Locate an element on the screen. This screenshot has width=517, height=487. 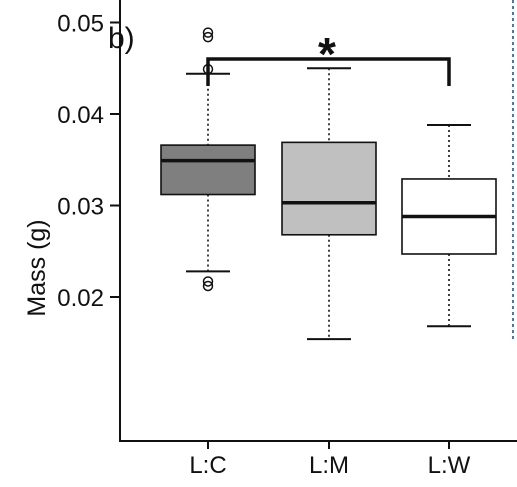
box-l-m is located at coordinates (329, 204).